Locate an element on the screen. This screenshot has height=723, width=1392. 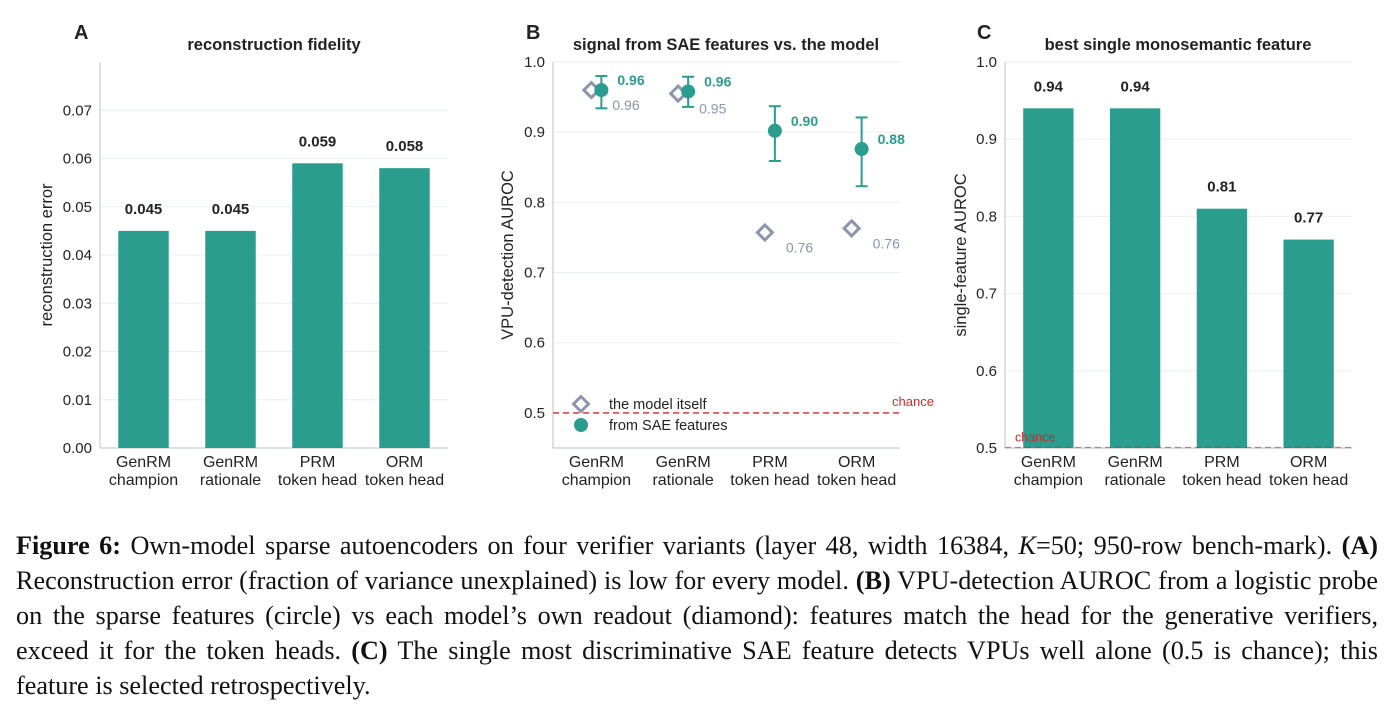
y-tick-label: 0.05 is located at coordinates (77, 207).